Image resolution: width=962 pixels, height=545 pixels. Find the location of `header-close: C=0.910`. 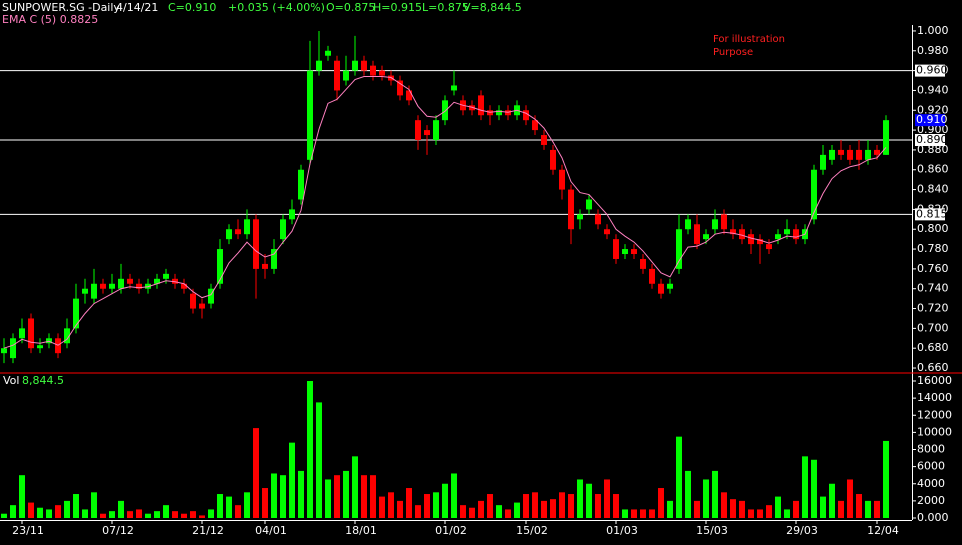

header-close: C=0.910 is located at coordinates (192, 7).